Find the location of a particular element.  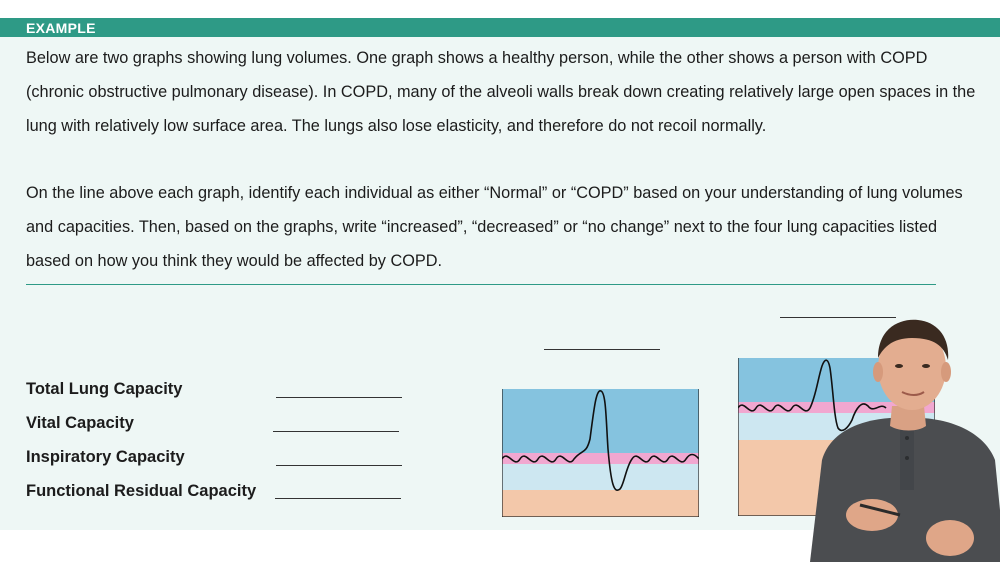

answer-blank-inspiratory is located at coordinates (339, 465).